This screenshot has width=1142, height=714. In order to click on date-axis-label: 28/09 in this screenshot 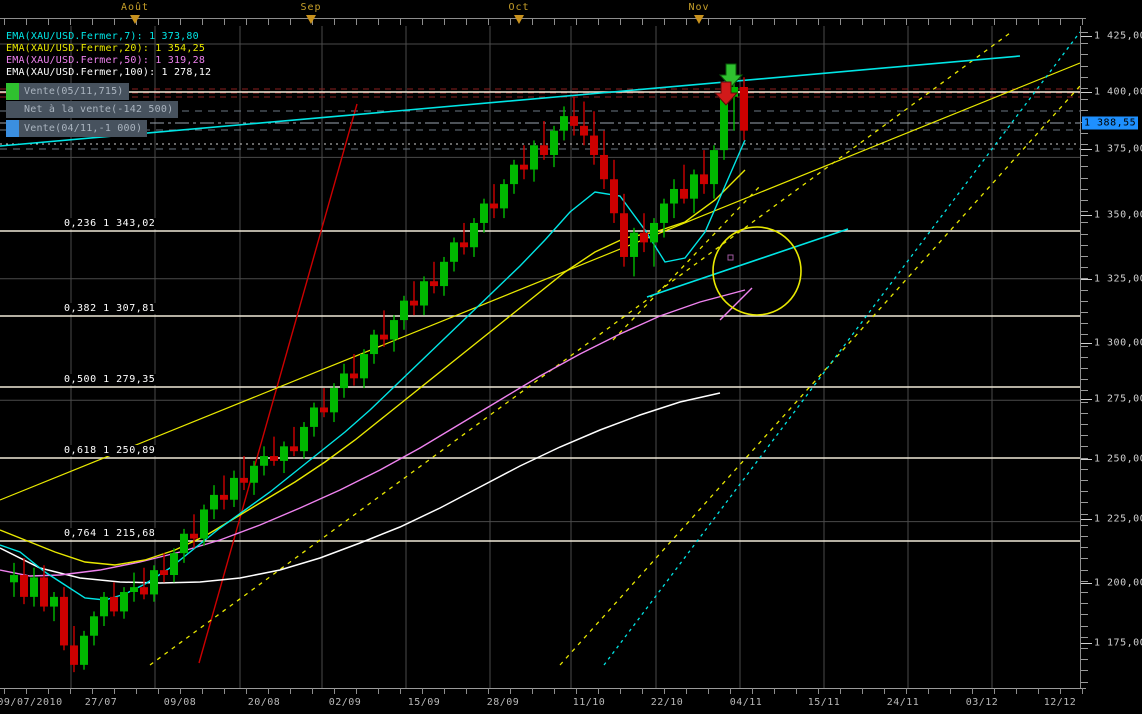, I will do `click(503, 702)`.